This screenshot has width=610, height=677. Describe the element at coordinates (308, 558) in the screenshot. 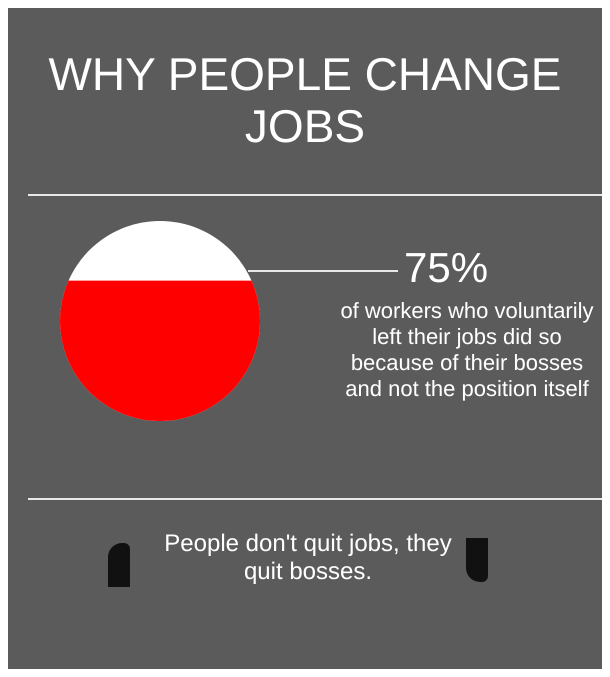

I see `text: People don't quit jobs, they quit bosses.` at that location.